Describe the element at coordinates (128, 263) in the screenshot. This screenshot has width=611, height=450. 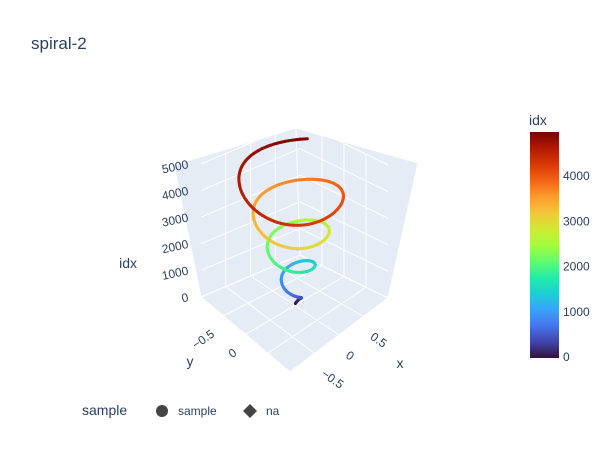
I see `z-axis-label: idx` at that location.